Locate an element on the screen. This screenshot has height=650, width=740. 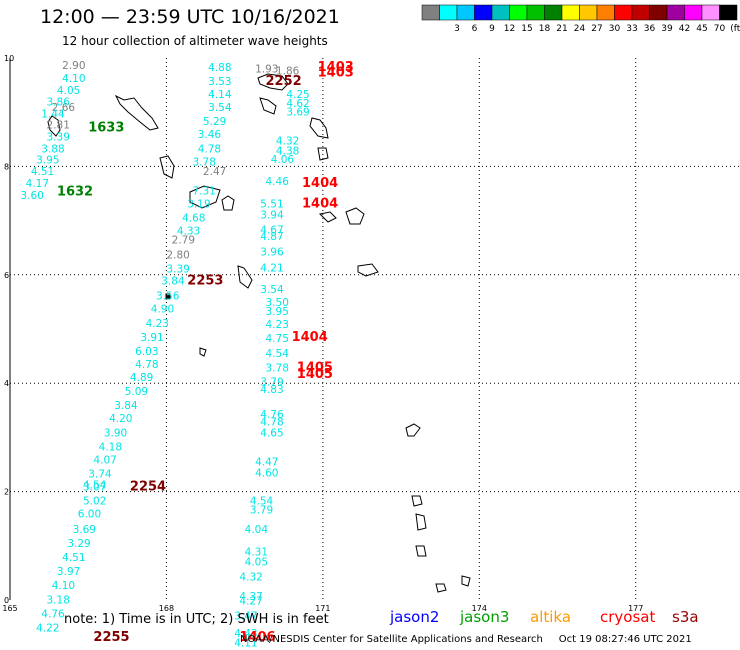
legend-label: 15 is located at coordinates (526, 29).